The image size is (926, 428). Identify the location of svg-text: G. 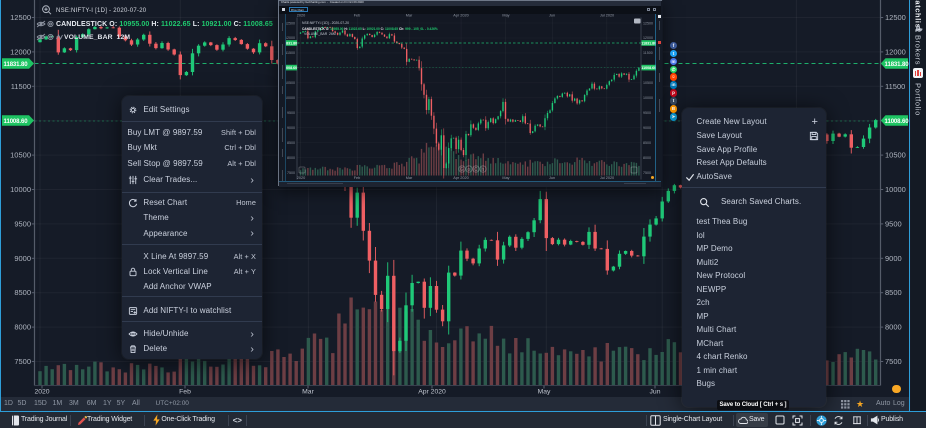
(462, 170).